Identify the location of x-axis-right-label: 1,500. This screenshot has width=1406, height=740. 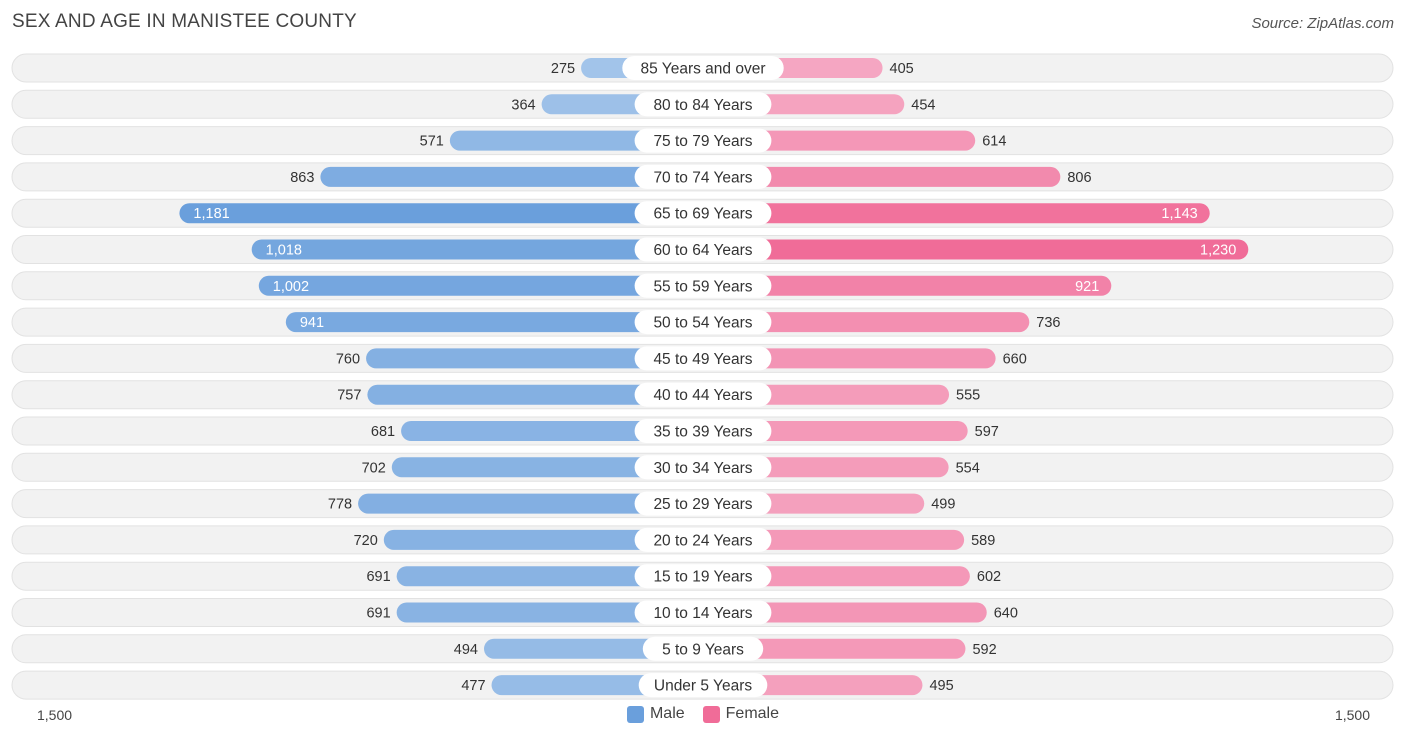
(1352, 715).